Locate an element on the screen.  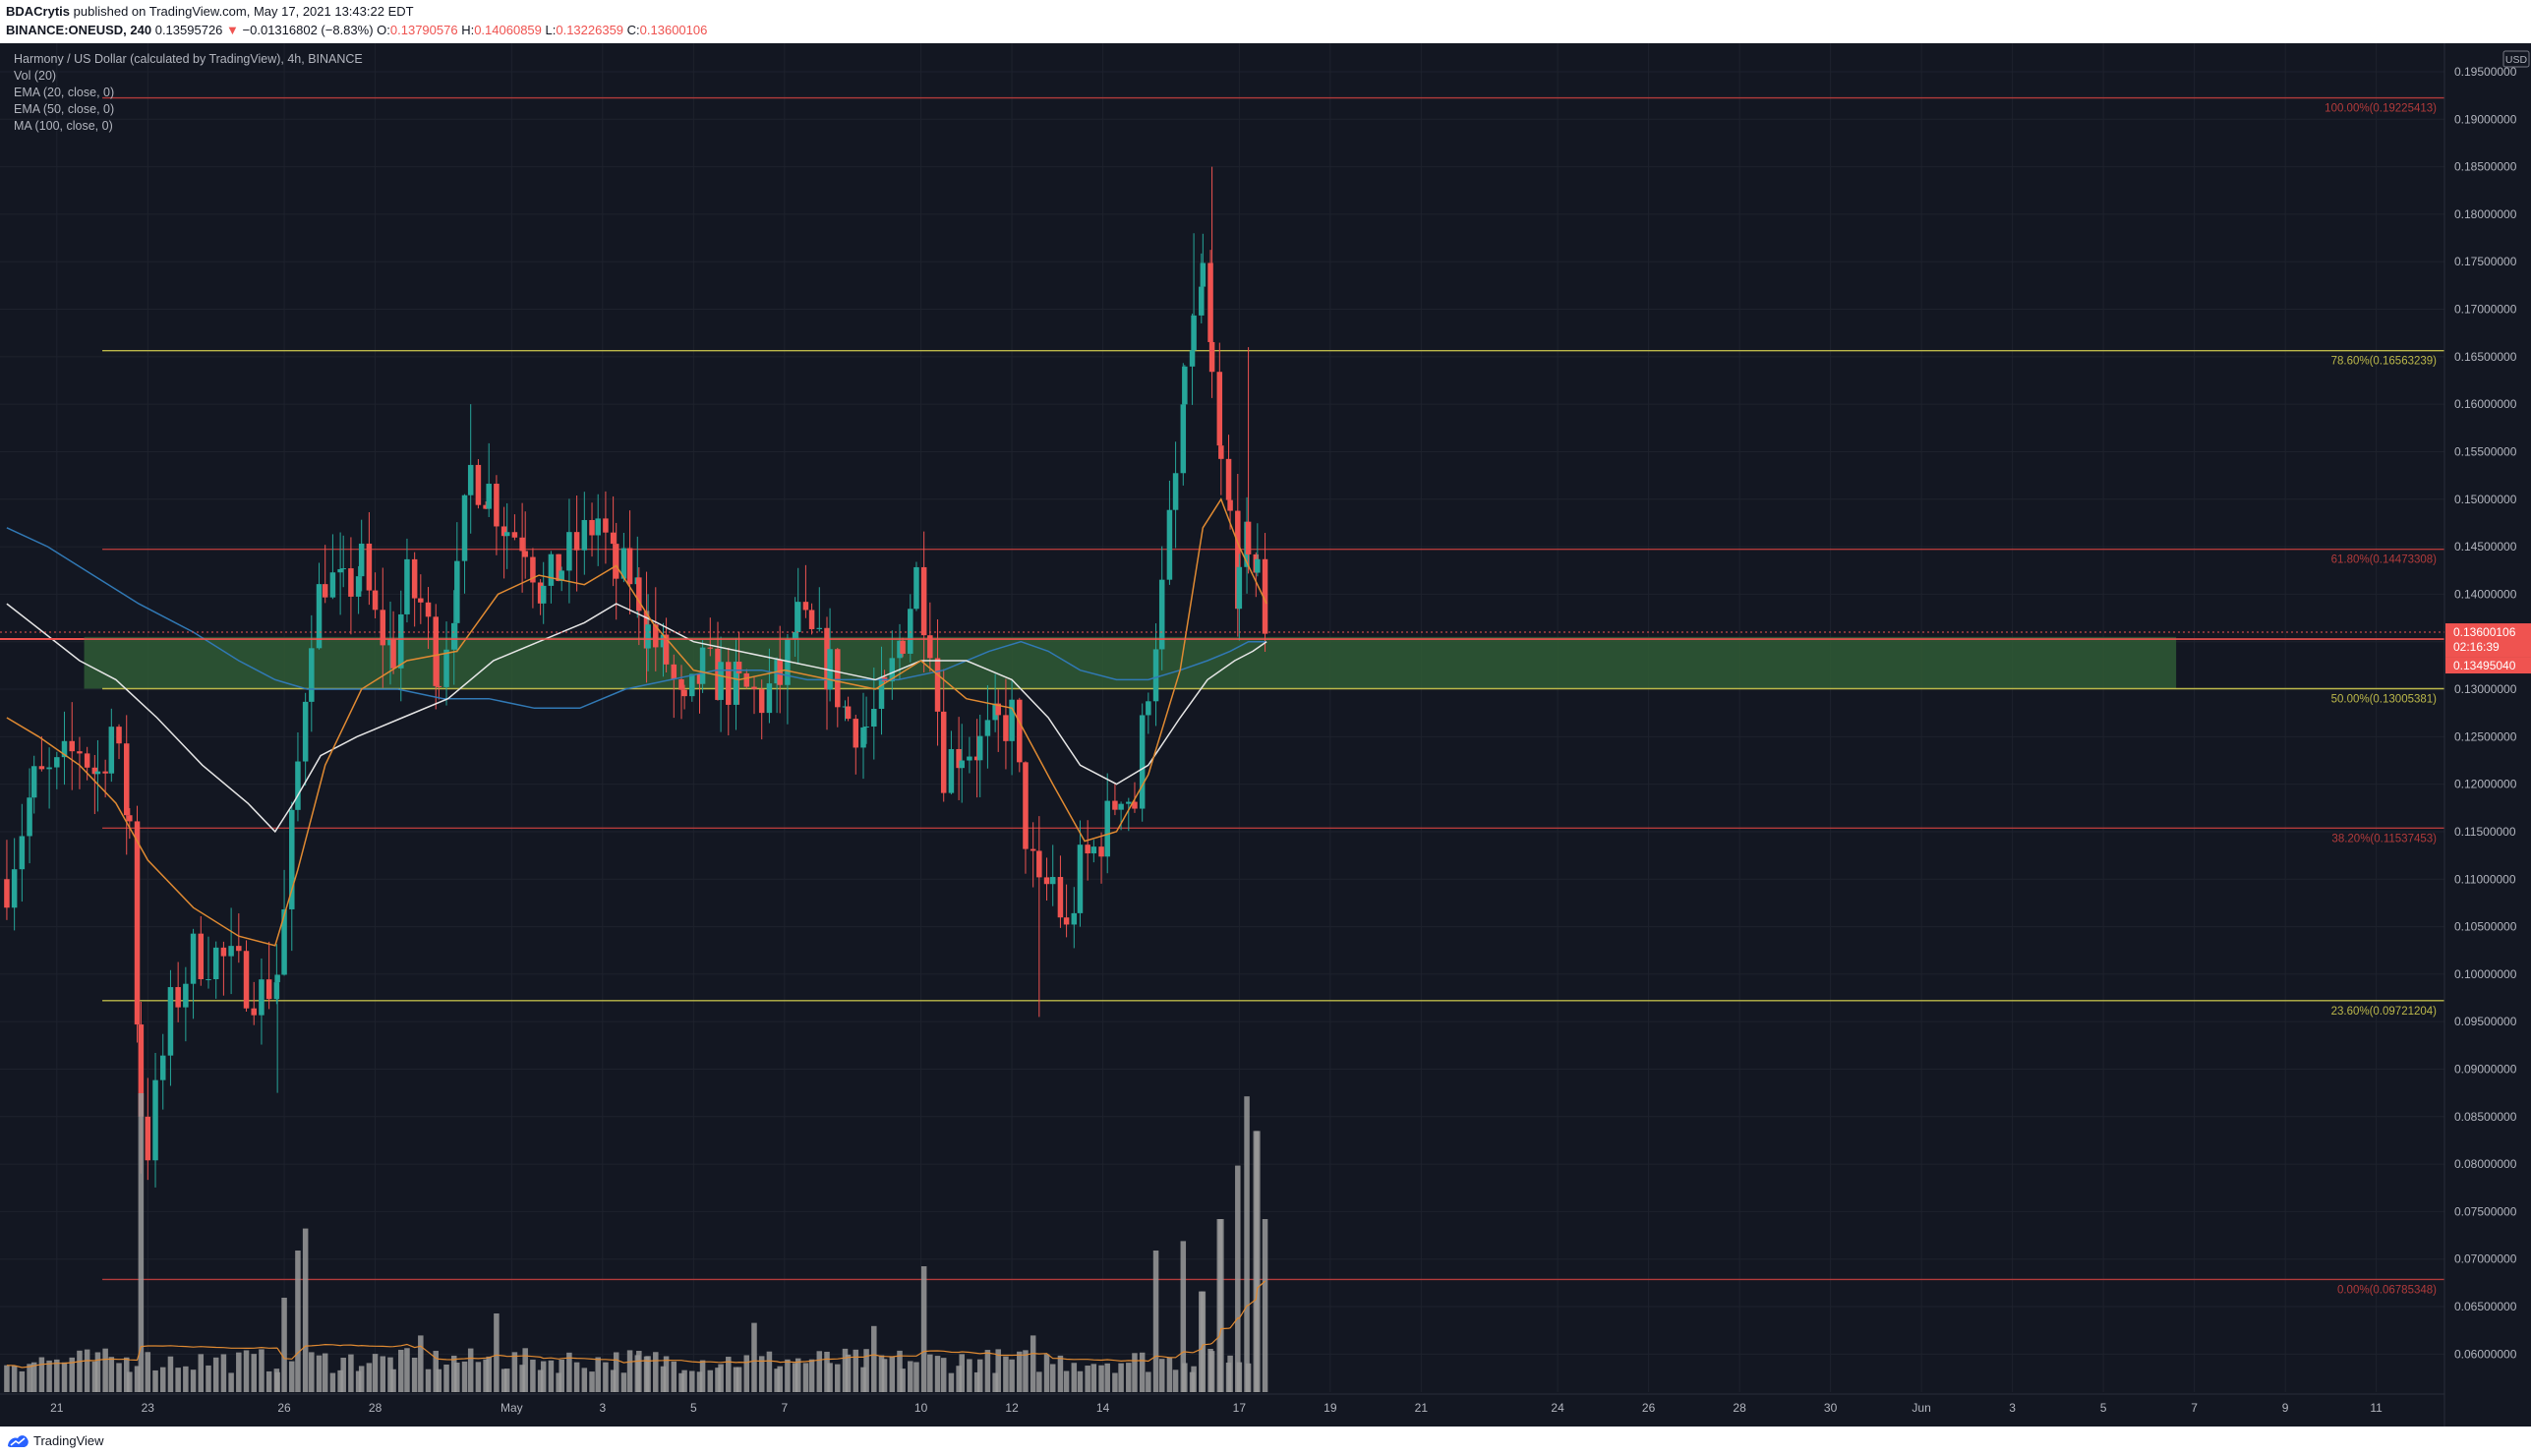
support-zone is located at coordinates (1131, 662).